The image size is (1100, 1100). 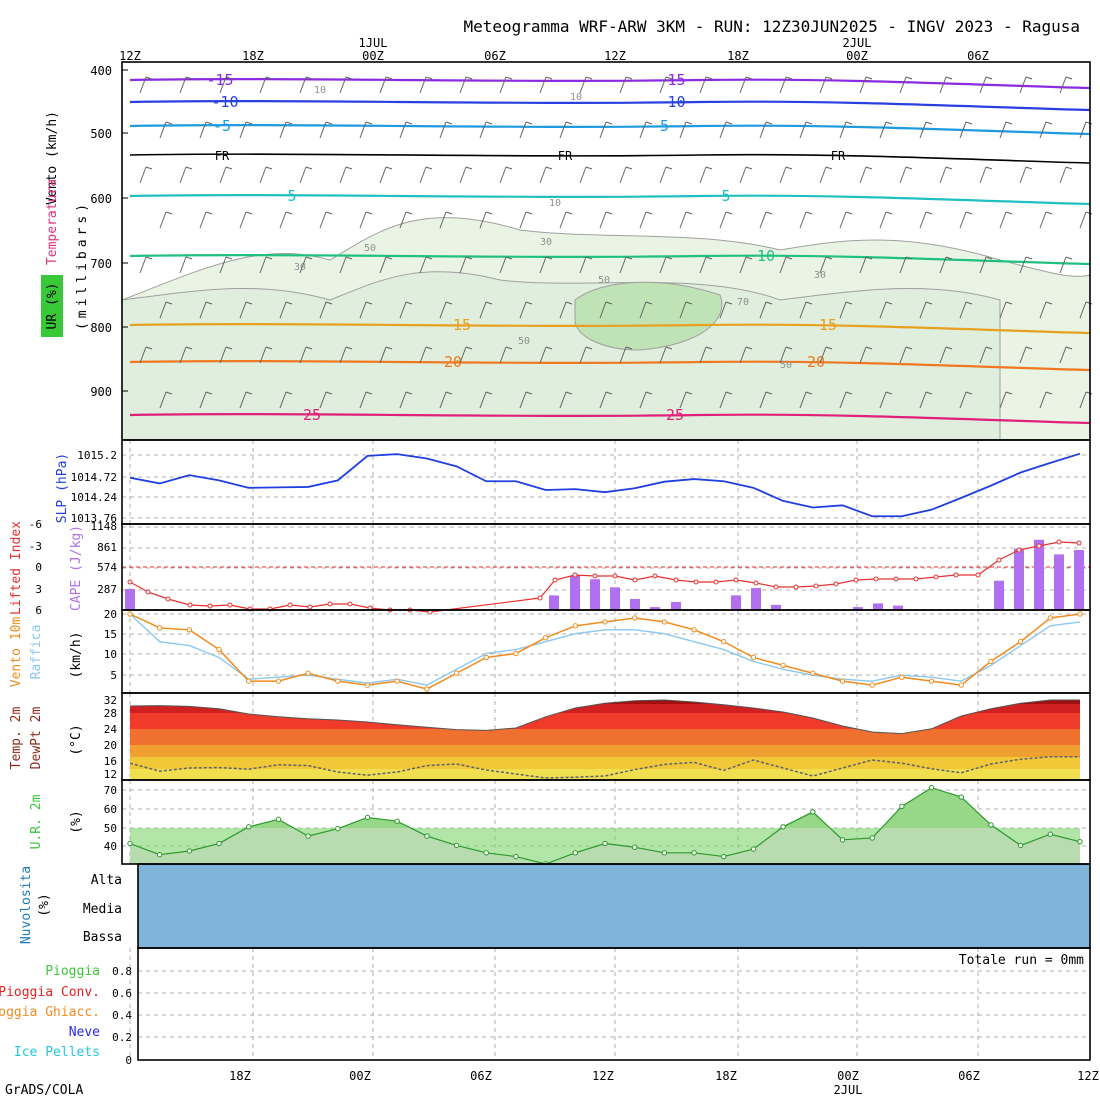 What do you see at coordinates (52, 222) in the screenshot?
I see `label-temperatura: Temperatura` at bounding box center [52, 222].